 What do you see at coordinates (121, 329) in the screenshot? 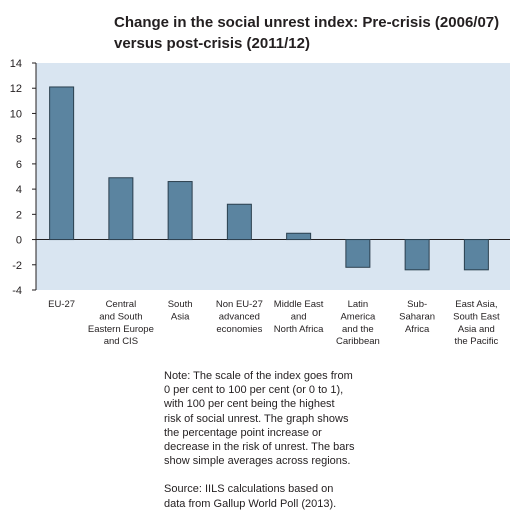
I see `x-category-label-line: Eastern Europe` at bounding box center [121, 329].